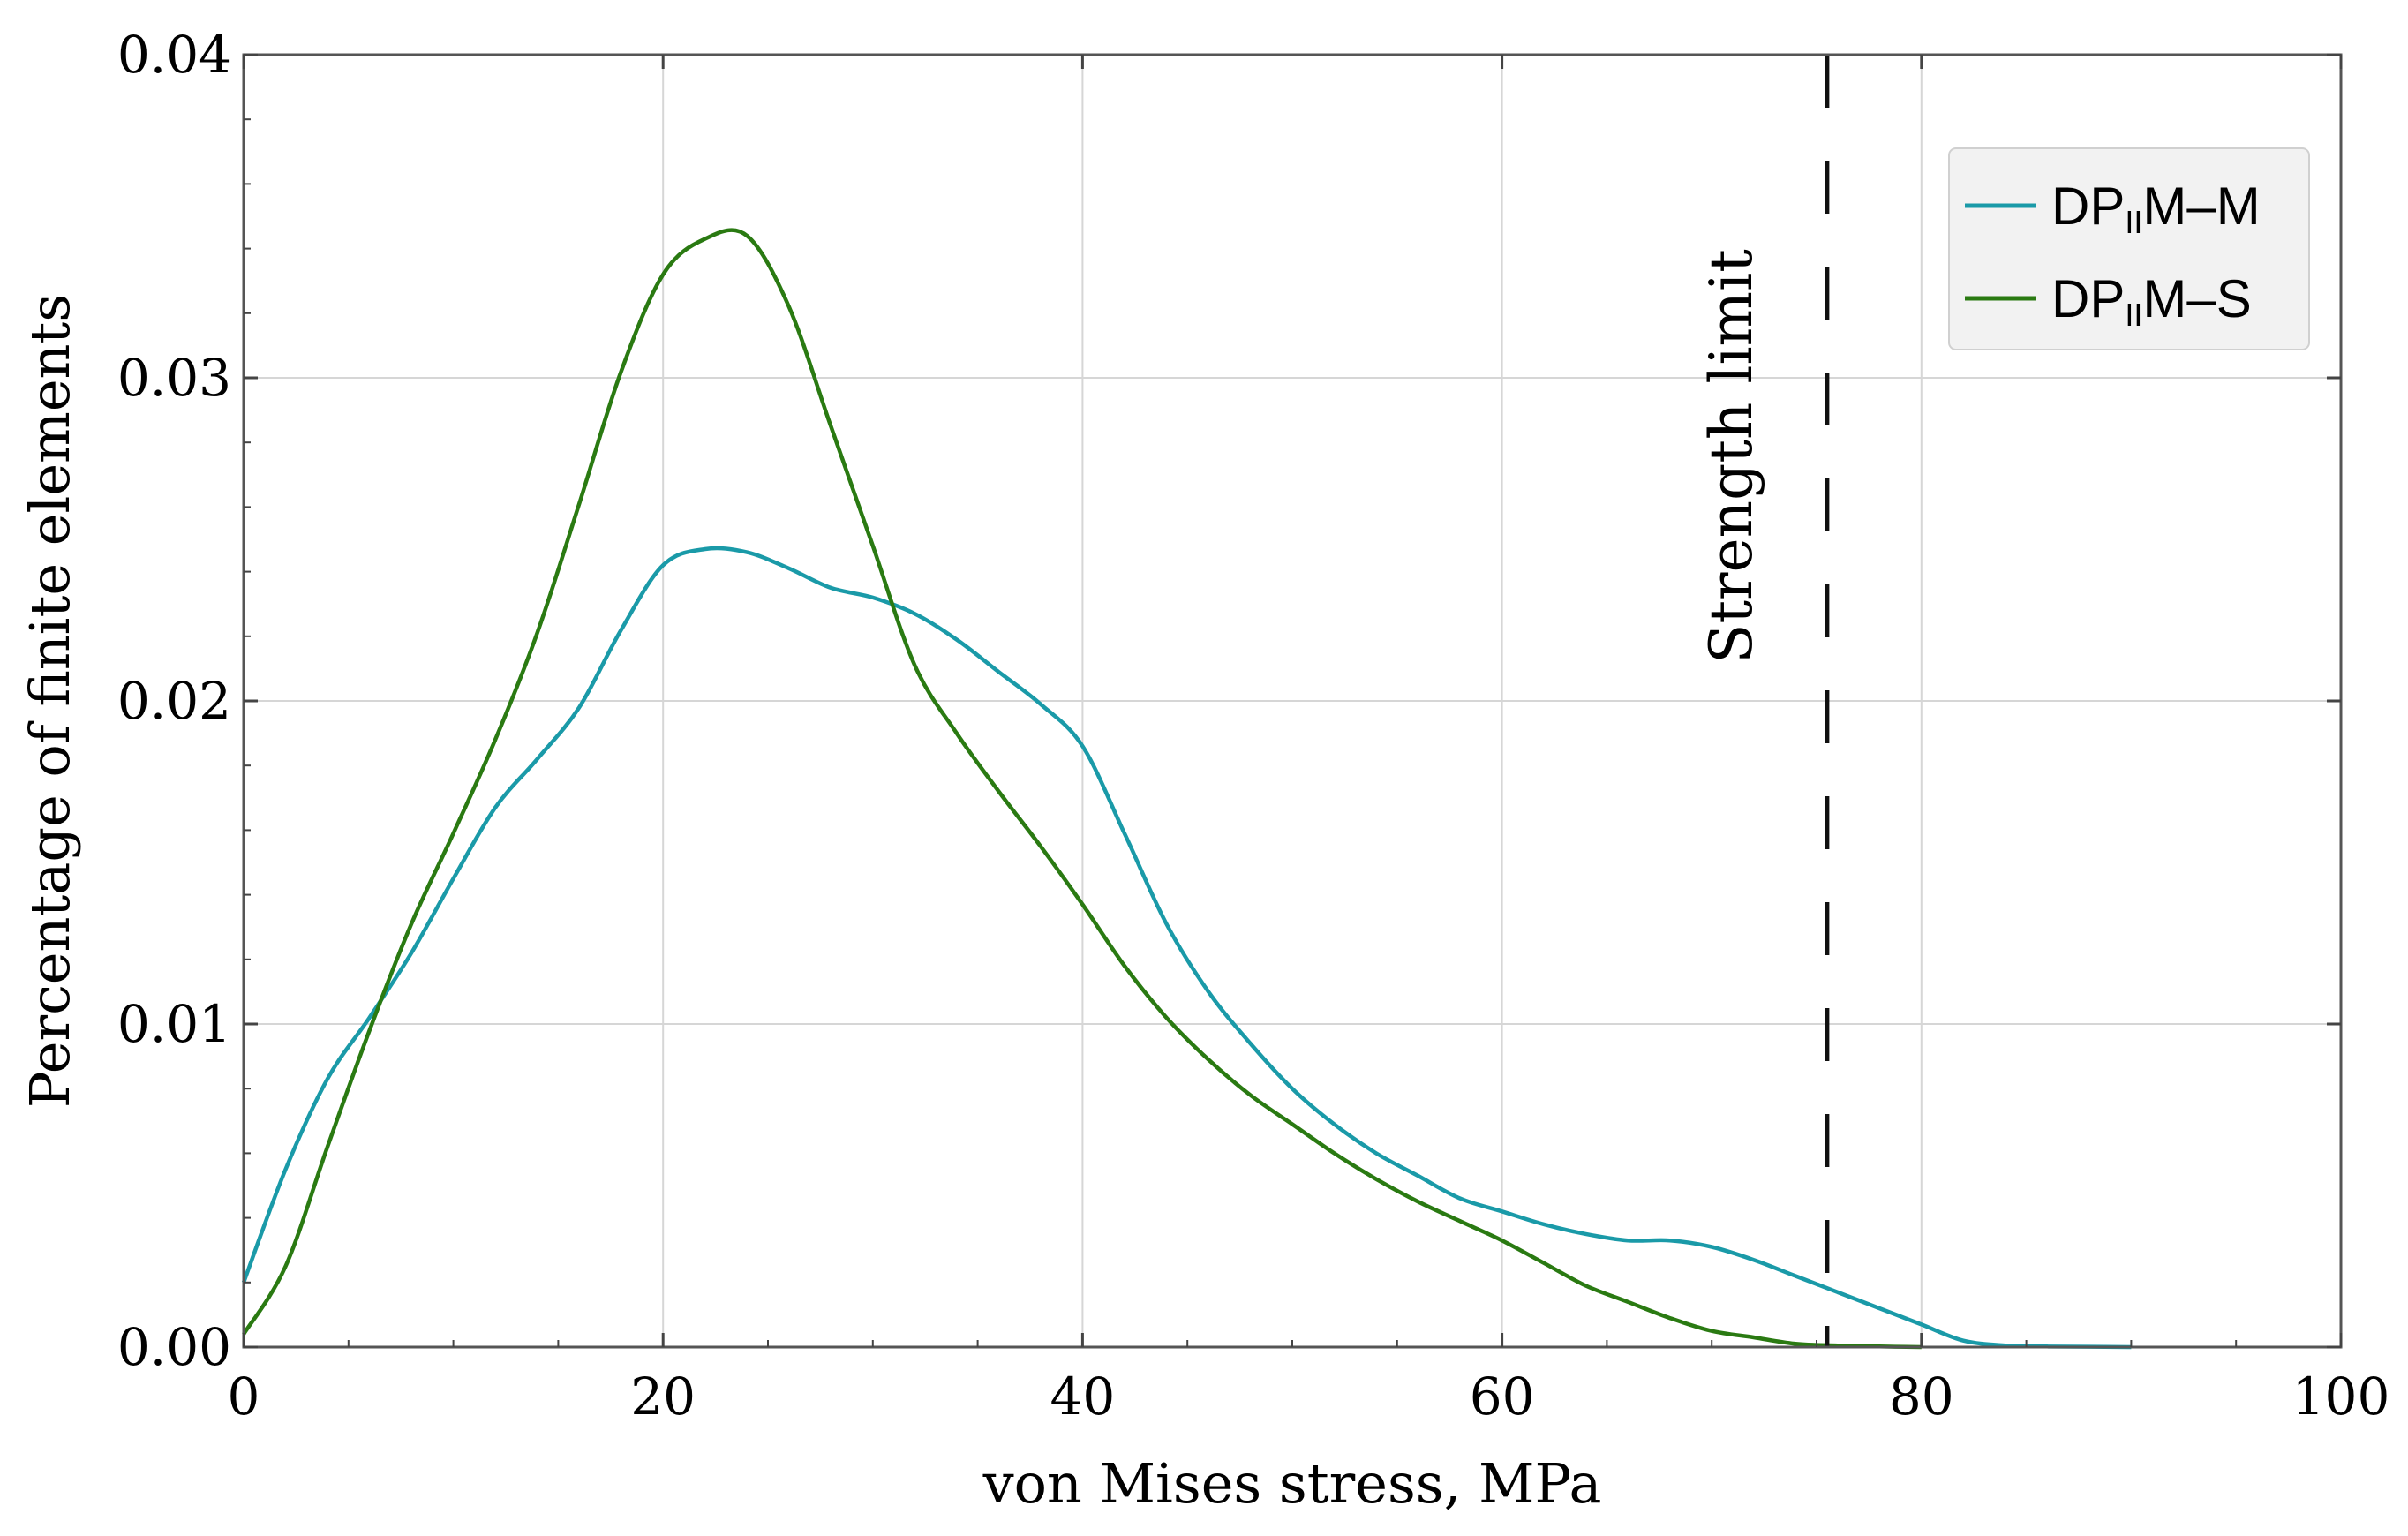 The image size is (2408, 1536). What do you see at coordinates (1763, 701) in the screenshot?
I see `annotation-layer: Strength limit` at bounding box center [1763, 701].